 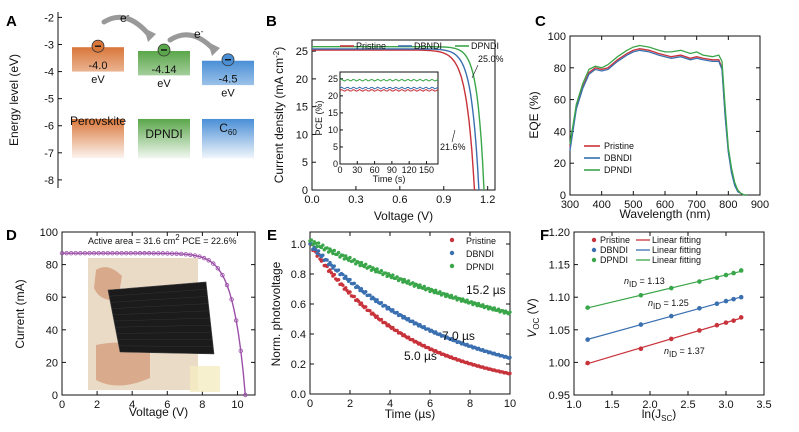 What do you see at coordinates (125, 18) in the screenshot?
I see `electron-label-1: e-` at bounding box center [125, 18].